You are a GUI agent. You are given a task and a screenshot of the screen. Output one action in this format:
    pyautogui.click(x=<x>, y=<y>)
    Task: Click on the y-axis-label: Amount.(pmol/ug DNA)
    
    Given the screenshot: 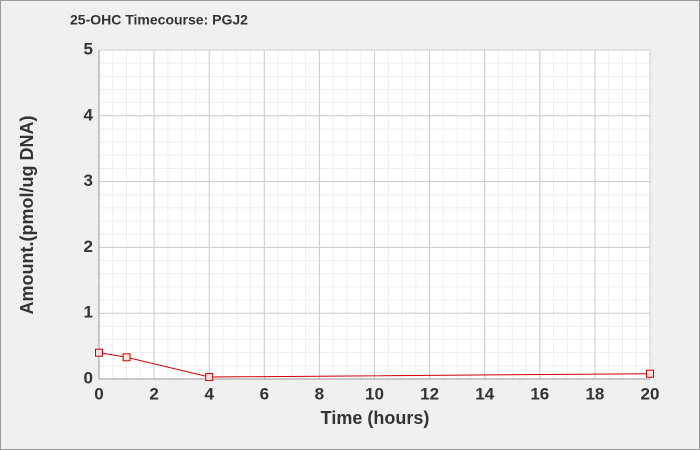 What is the action you would take?
    pyautogui.click(x=27, y=215)
    